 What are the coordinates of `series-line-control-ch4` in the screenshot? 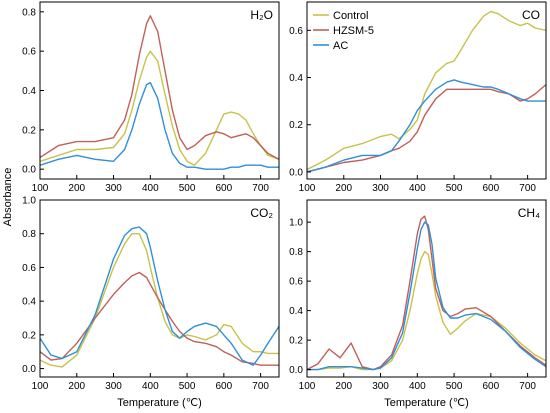 It's located at (426, 310).